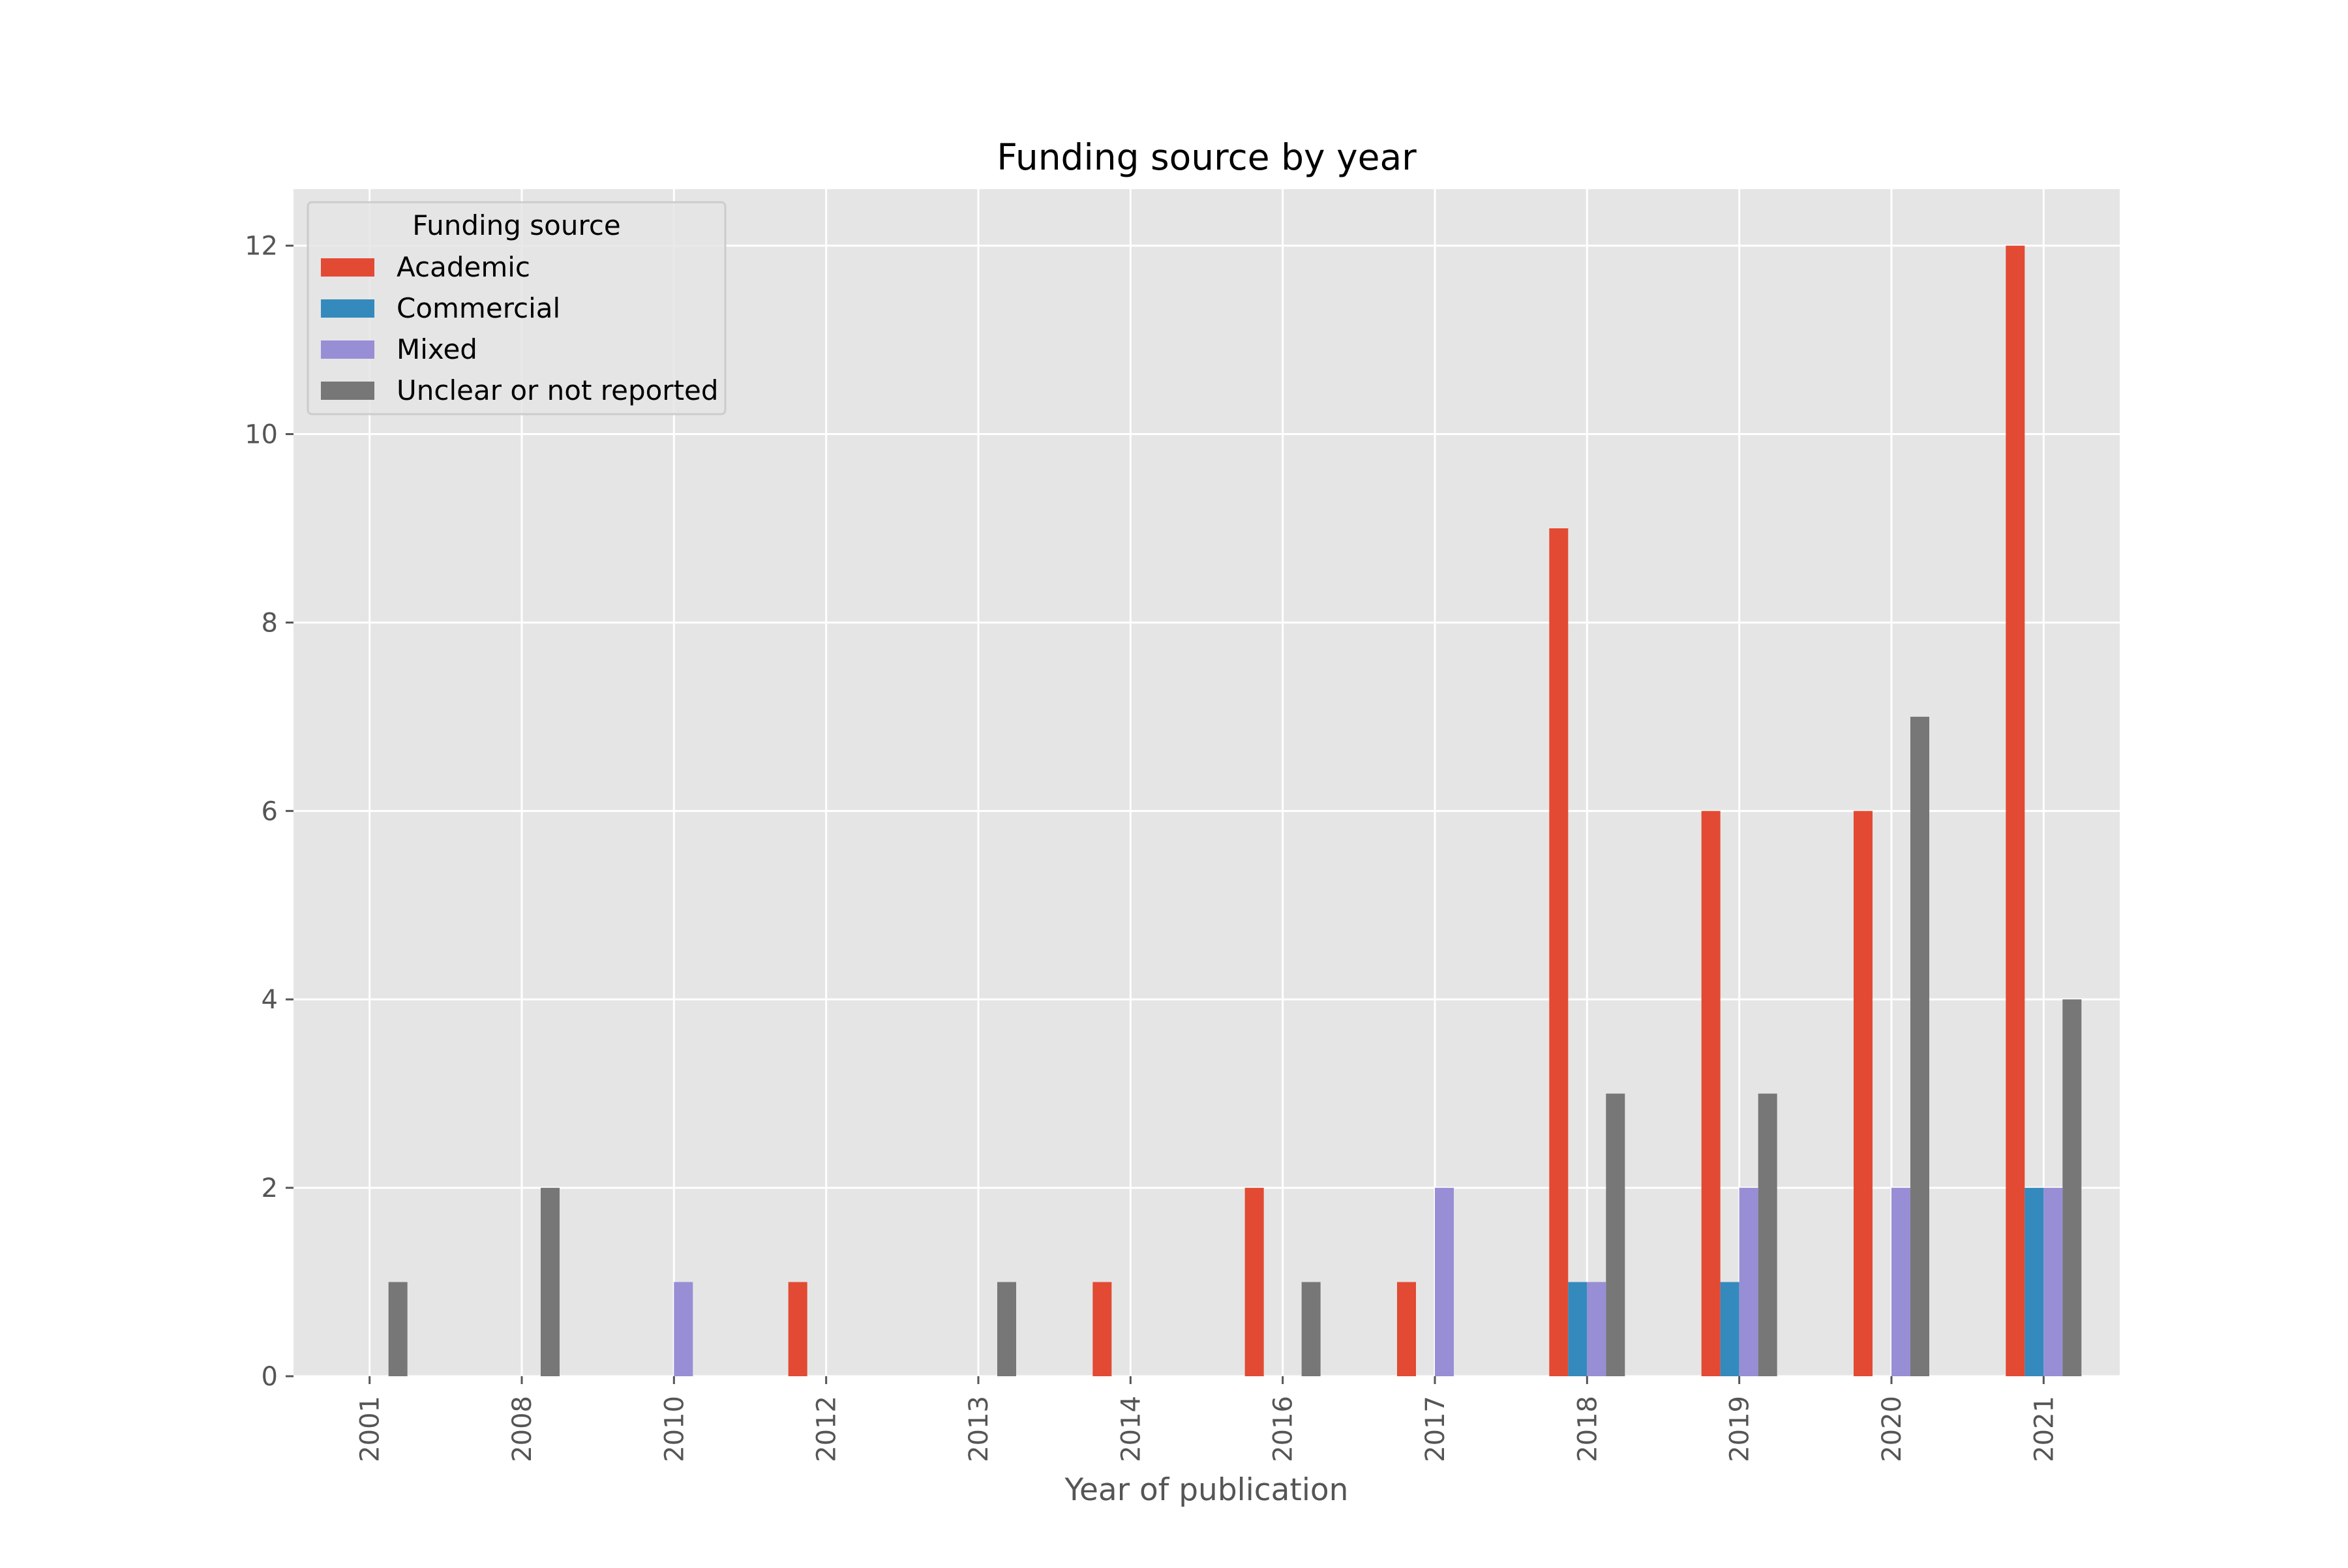  I want to click on x-tick-label: 2020, so click(1892, 1429).